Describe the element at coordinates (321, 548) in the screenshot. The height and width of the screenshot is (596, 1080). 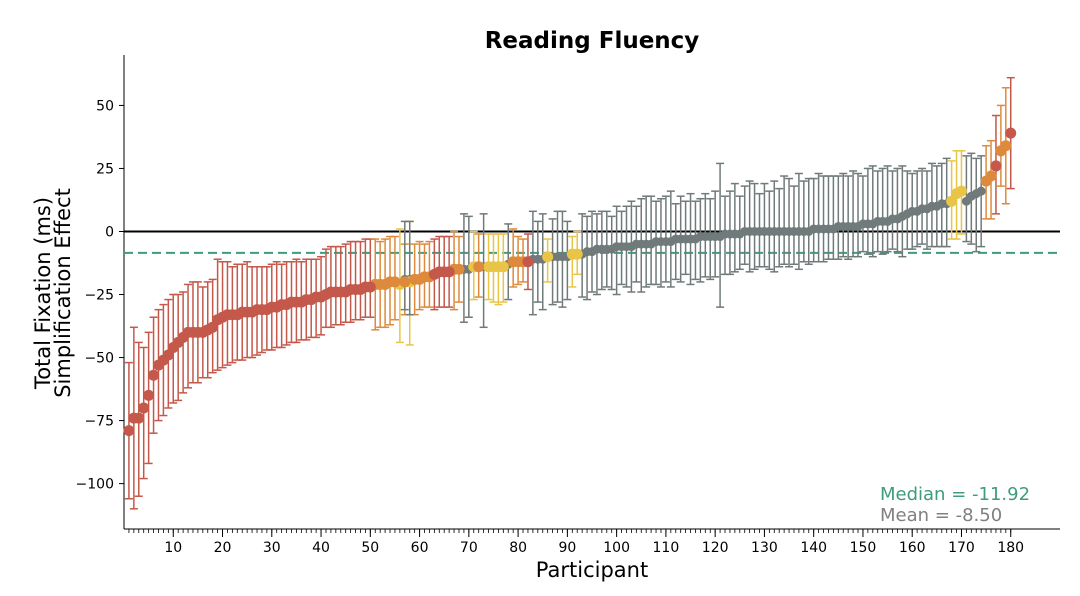
I see `x-tick-label: 40` at that location.